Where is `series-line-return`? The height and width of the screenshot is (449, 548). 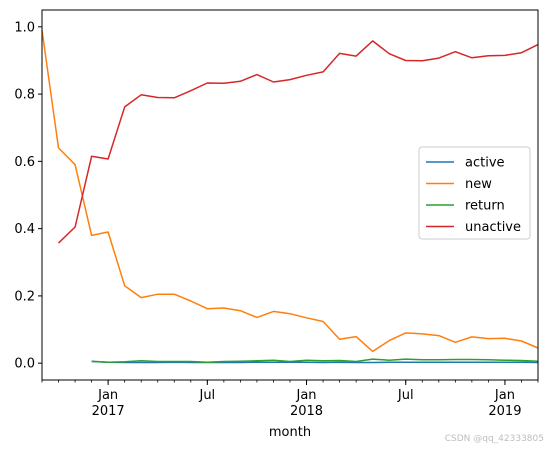
series-line-return is located at coordinates (315, 360).